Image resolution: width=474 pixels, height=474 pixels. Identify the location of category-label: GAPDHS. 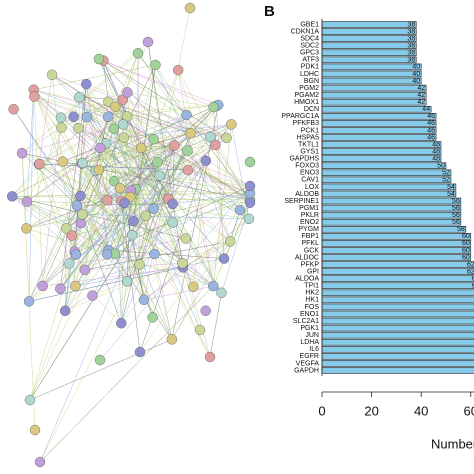
(304, 159).